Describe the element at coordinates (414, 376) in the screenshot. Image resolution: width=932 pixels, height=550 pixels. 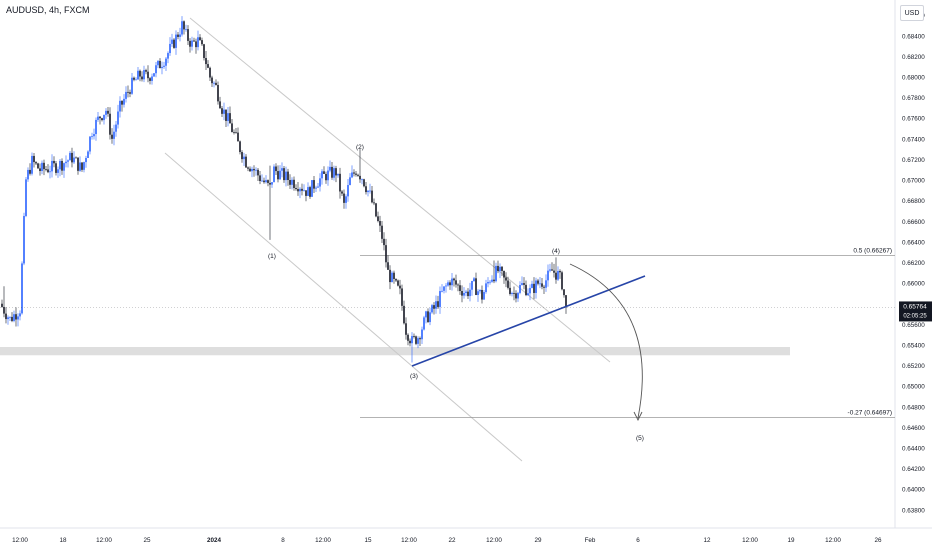
I see `wave-label-3: (3)` at that location.